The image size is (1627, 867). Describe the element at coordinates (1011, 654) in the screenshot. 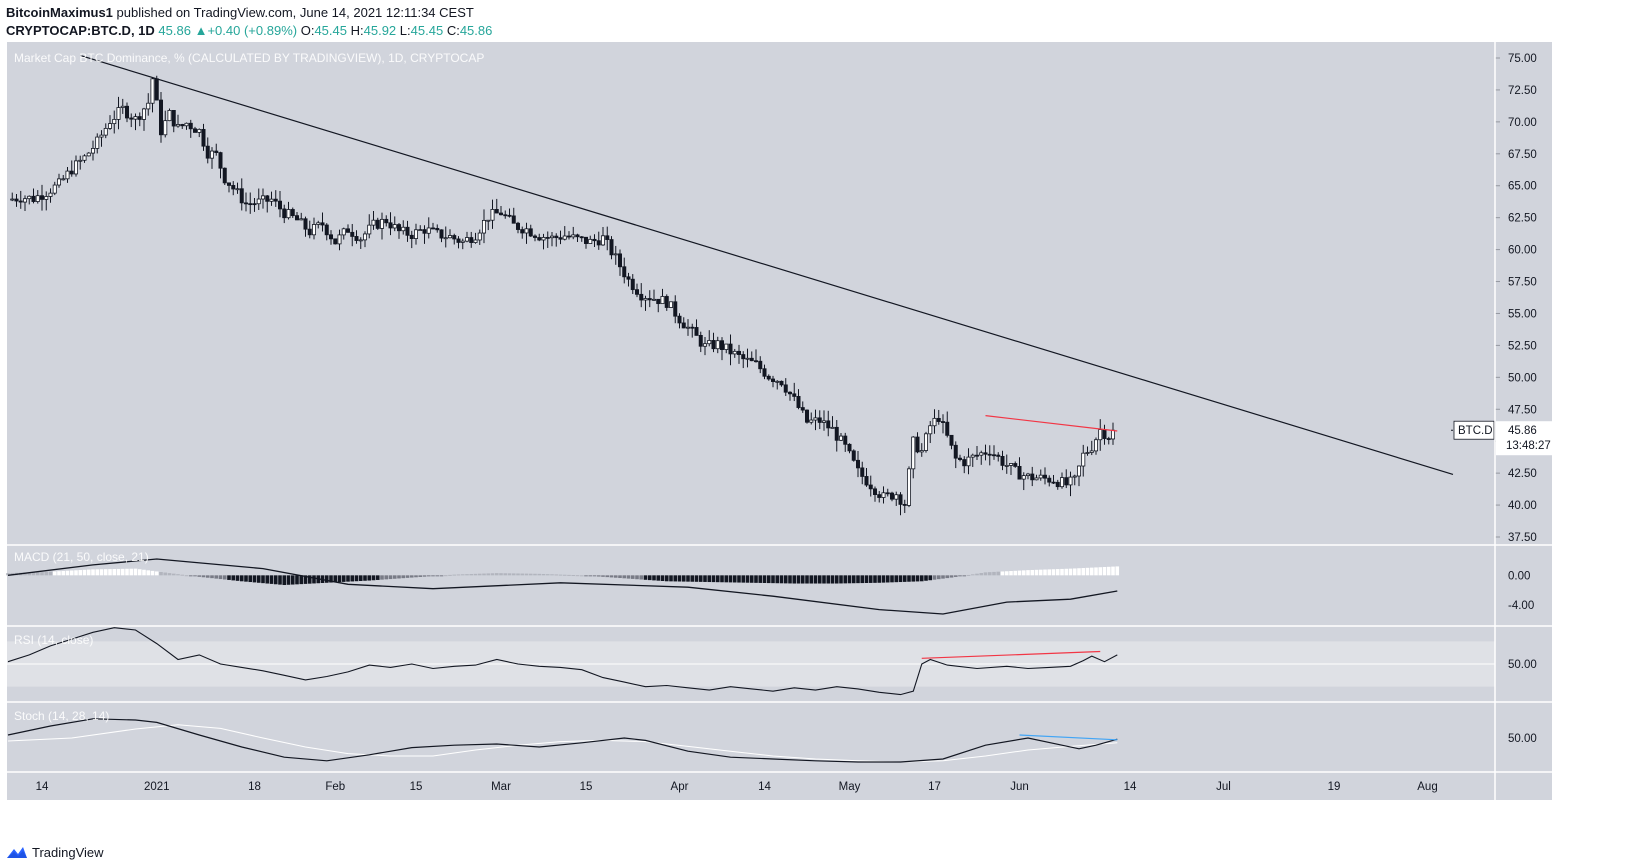

I see `rsi-divergence-line` at that location.